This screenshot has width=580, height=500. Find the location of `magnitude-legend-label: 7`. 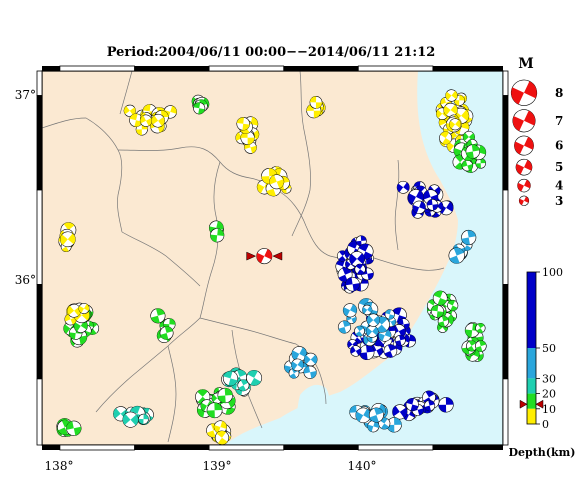

magnitude-legend-label: 7 is located at coordinates (559, 121).